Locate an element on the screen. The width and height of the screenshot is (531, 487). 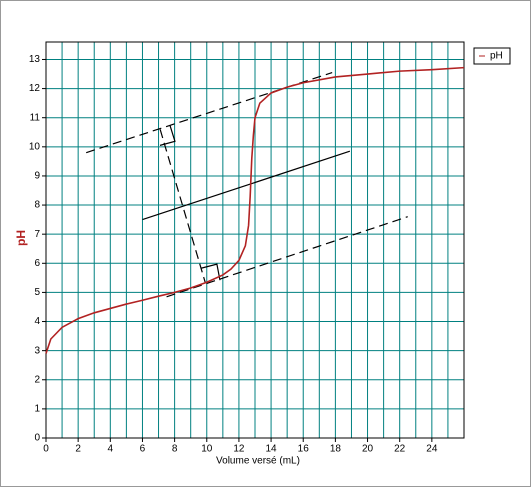
y-tick-label: 11 is located at coordinates (35, 117).